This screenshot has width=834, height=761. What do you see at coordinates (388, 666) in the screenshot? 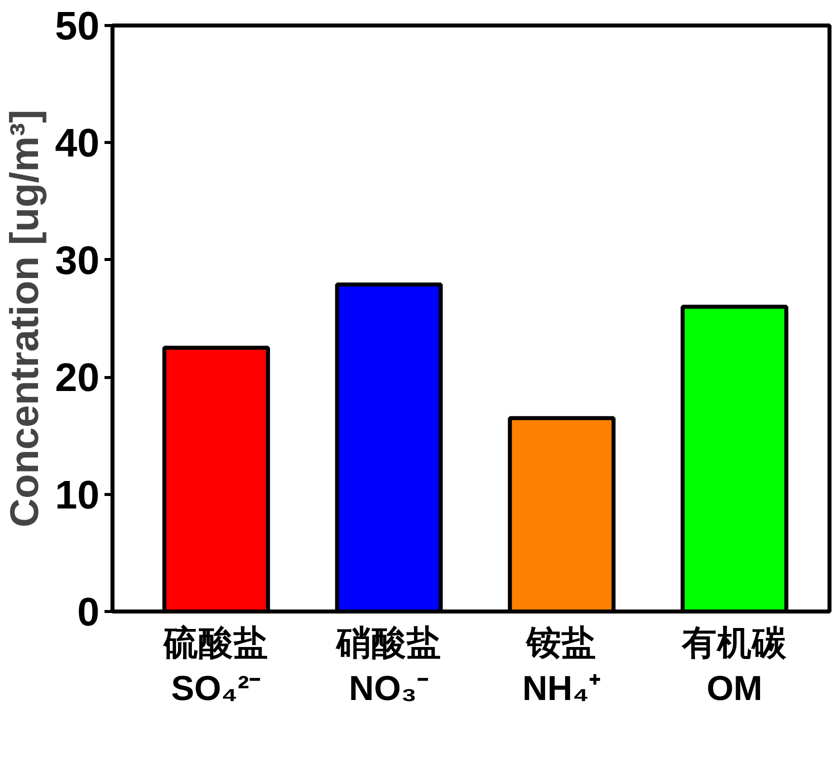
I see `x-tick-label: 硝酸盐 NO₃⁻` at bounding box center [388, 666].